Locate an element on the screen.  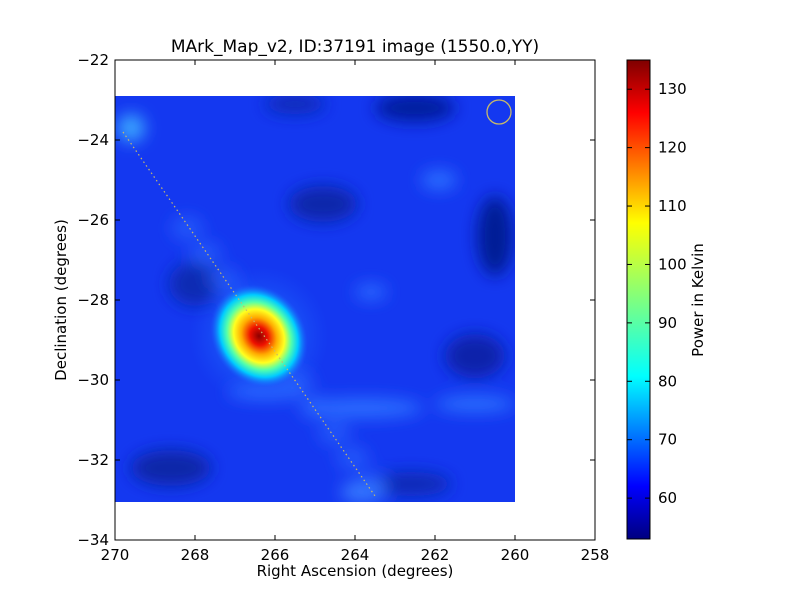
colorbar-tick-label: 130 is located at coordinates (672, 89).